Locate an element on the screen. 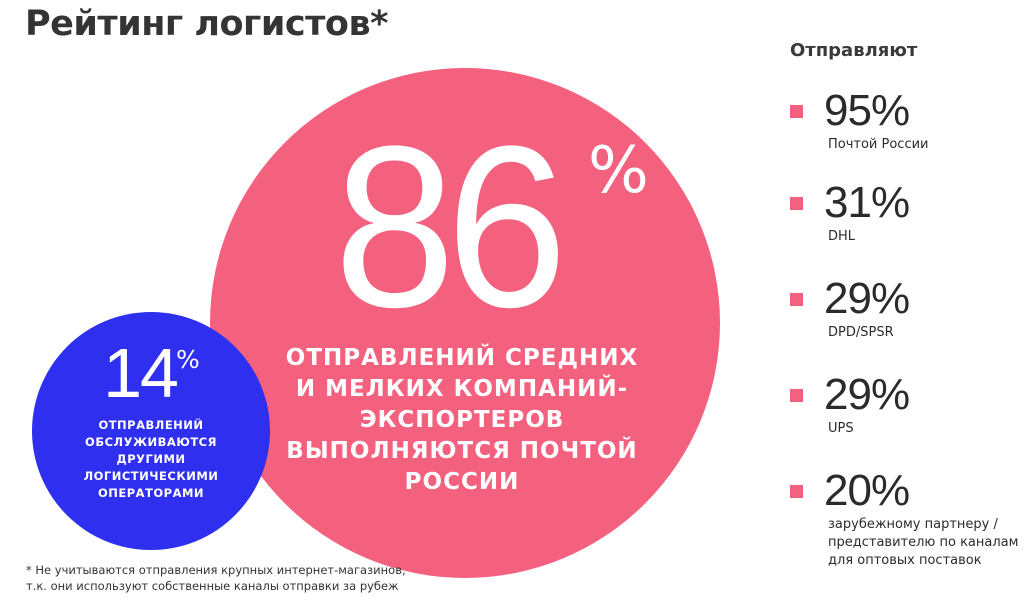  main-stat-caption-line: ЭКСПОРТЕРОВ is located at coordinates (462, 420).